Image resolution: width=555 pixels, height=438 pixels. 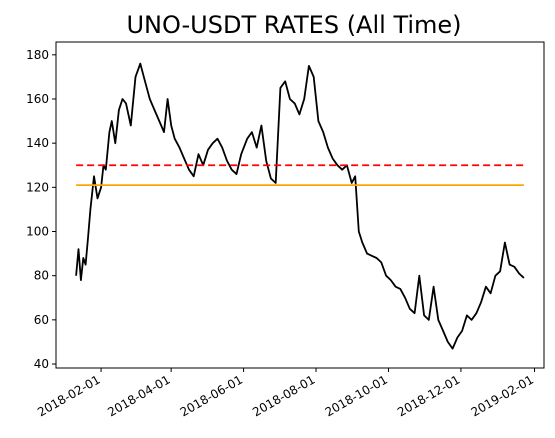 I want to click on x-tick-label-6: 2019-02-01, so click(x=502, y=395).